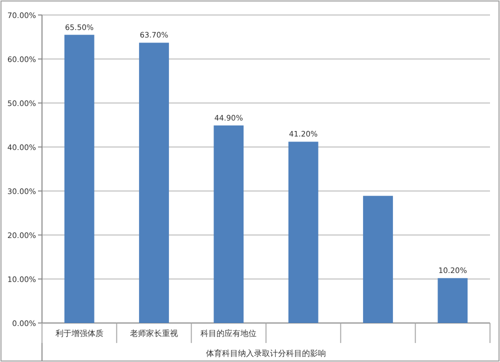 This screenshot has width=500, height=362. I want to click on x-tick-label: 利于增强体质, so click(79, 333).